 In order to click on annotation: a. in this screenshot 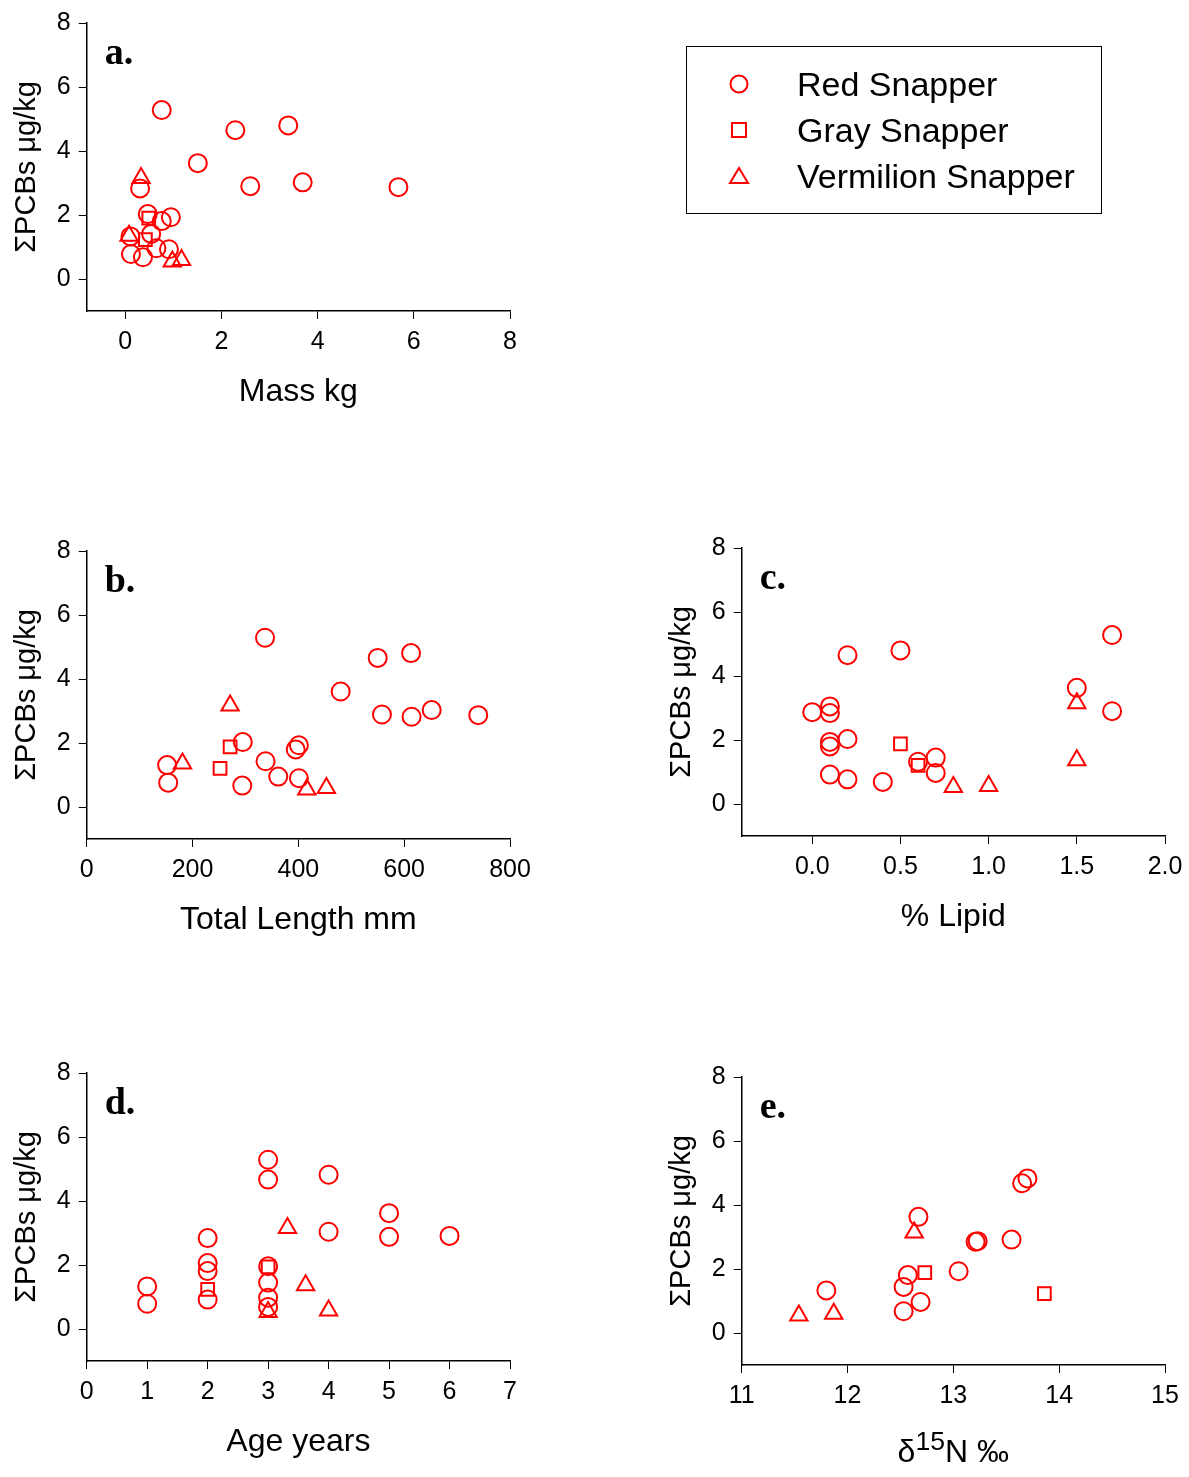, I will do `click(119, 50)`.